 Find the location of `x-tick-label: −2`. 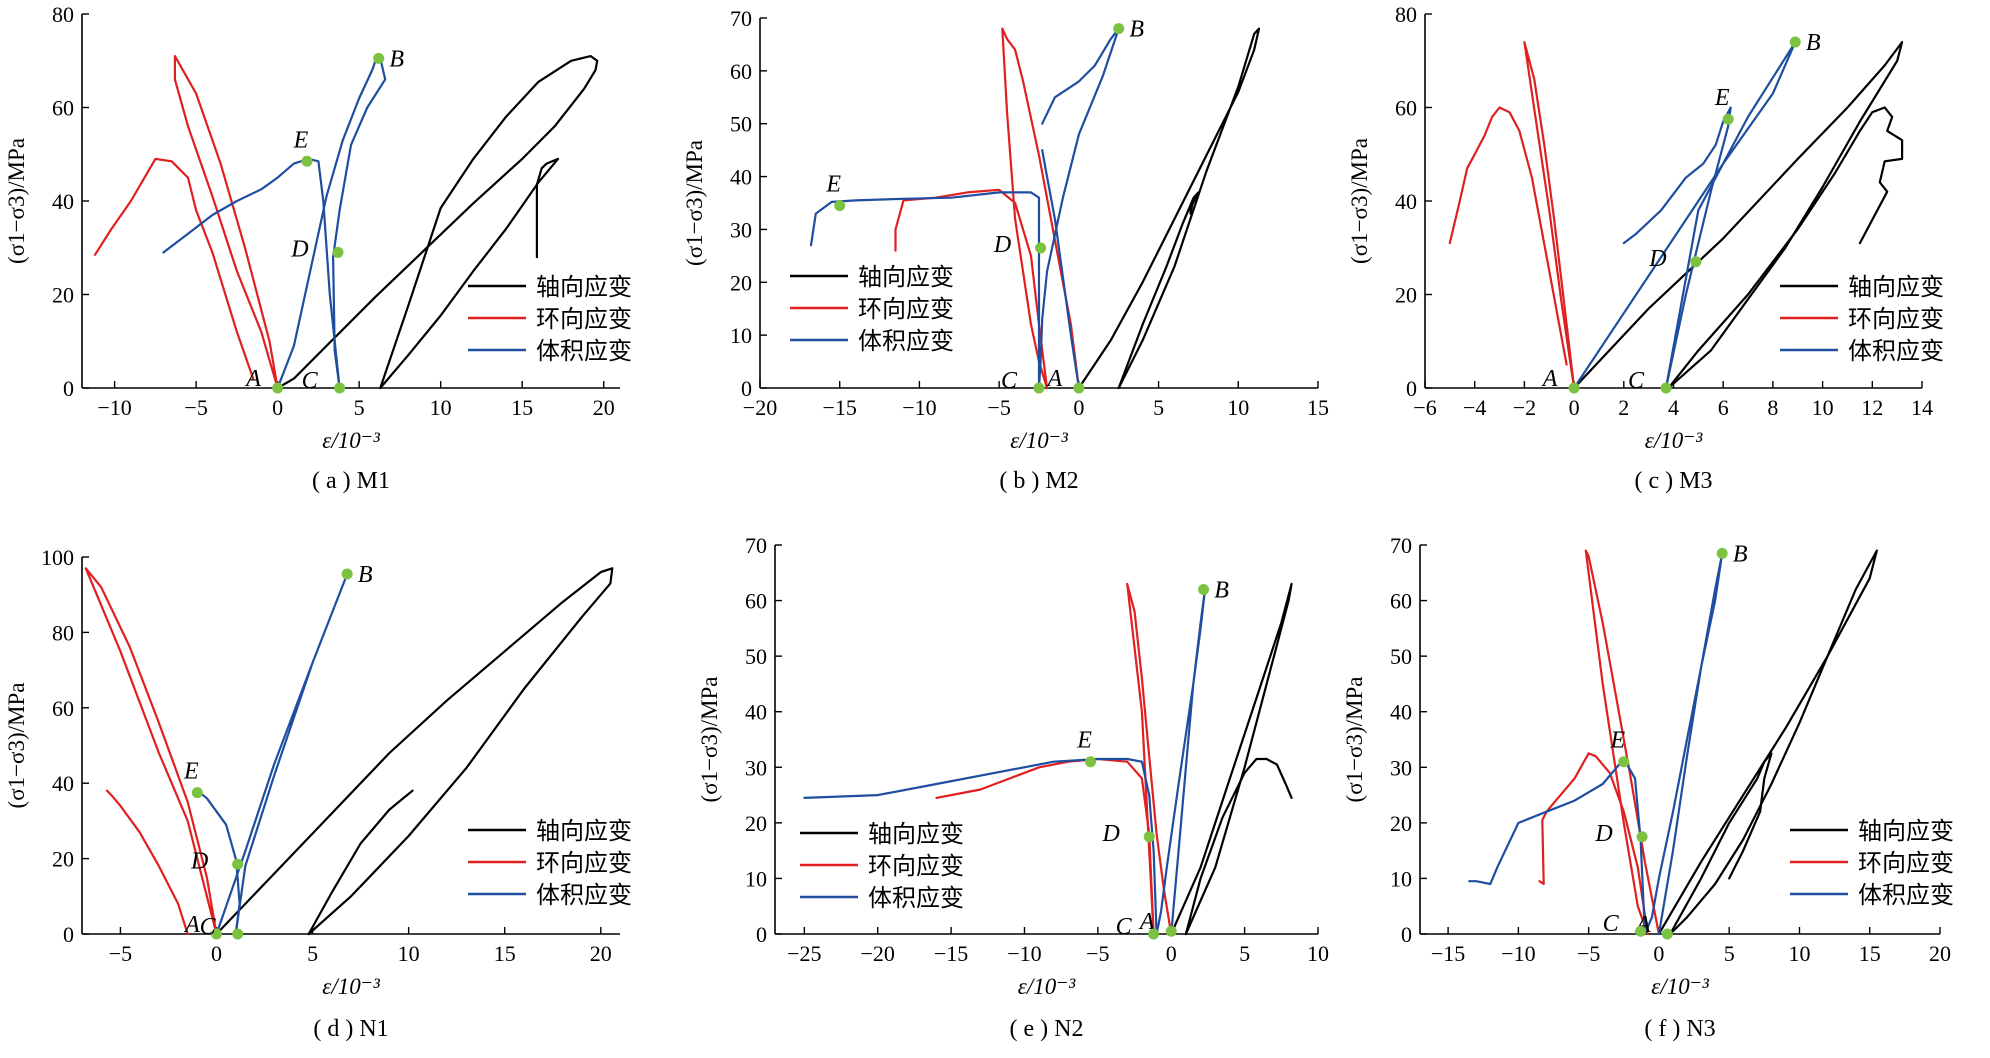

x-tick-label: −2 is located at coordinates (1524, 407).